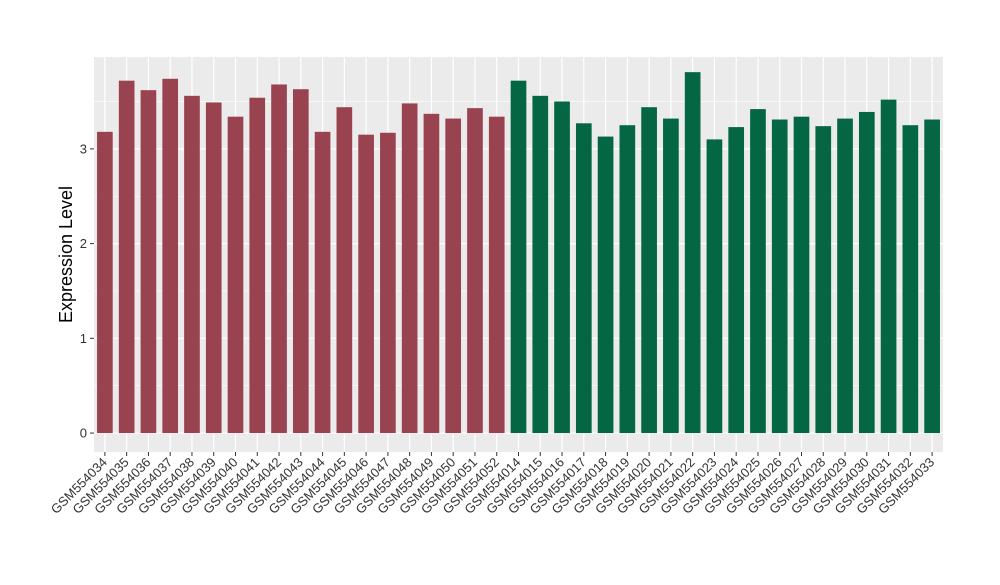  Describe the element at coordinates (213, 268) in the screenshot. I see `bar-GSM554039` at that location.